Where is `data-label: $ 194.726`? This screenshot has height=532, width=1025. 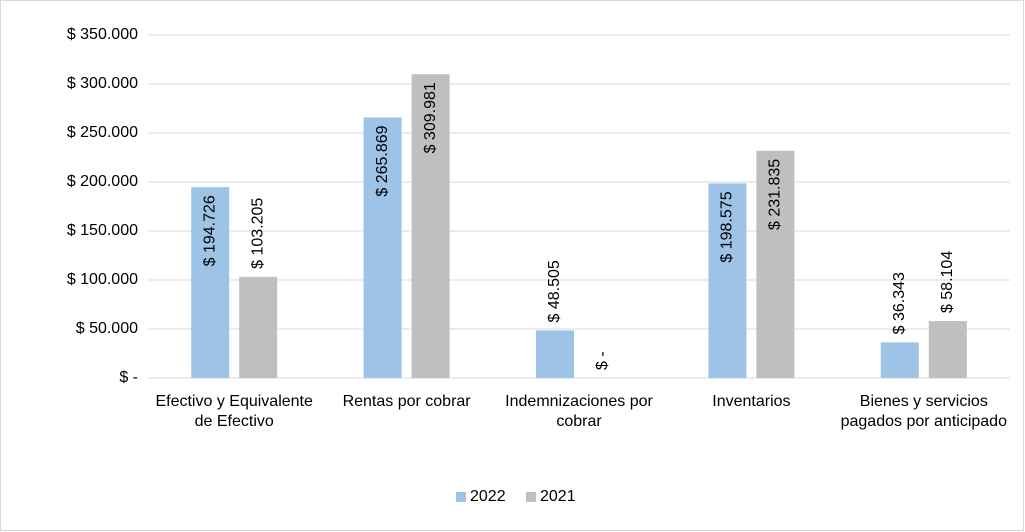
data-label: $ 194.726 is located at coordinates (209, 230).